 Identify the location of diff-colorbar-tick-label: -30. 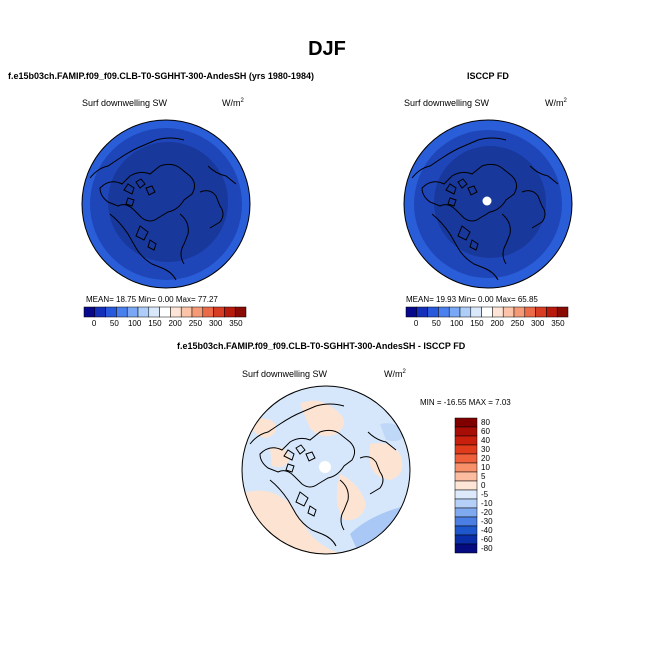
(487, 521).